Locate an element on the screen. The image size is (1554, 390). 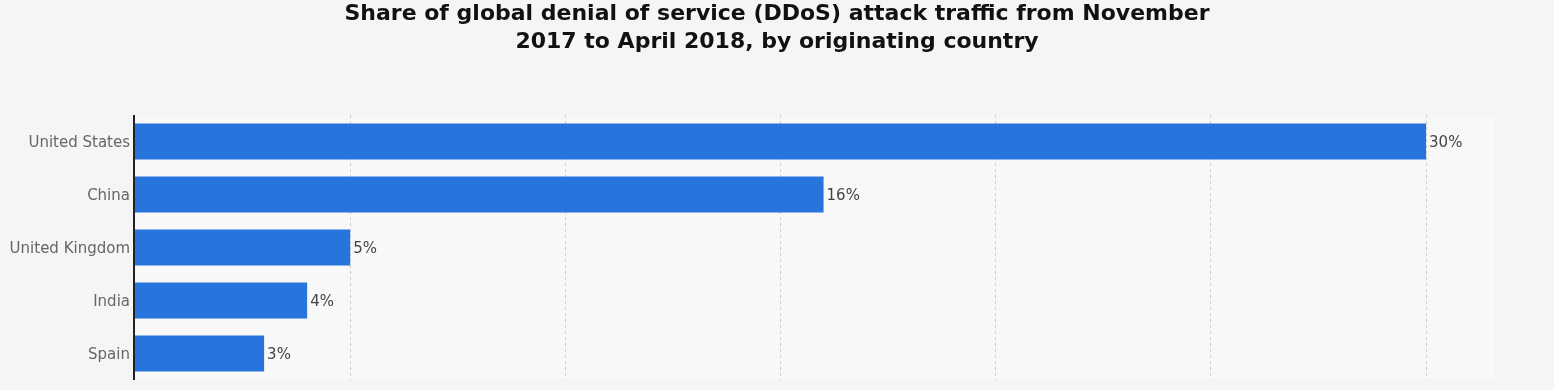
data-label: 30% is located at coordinates (1446, 141).